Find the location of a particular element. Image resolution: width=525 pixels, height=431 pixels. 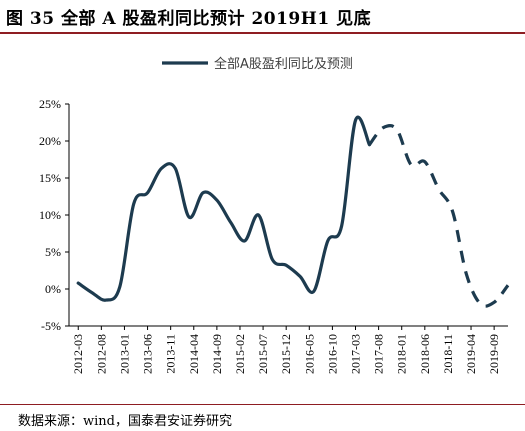

source-divider is located at coordinates (262, 404).